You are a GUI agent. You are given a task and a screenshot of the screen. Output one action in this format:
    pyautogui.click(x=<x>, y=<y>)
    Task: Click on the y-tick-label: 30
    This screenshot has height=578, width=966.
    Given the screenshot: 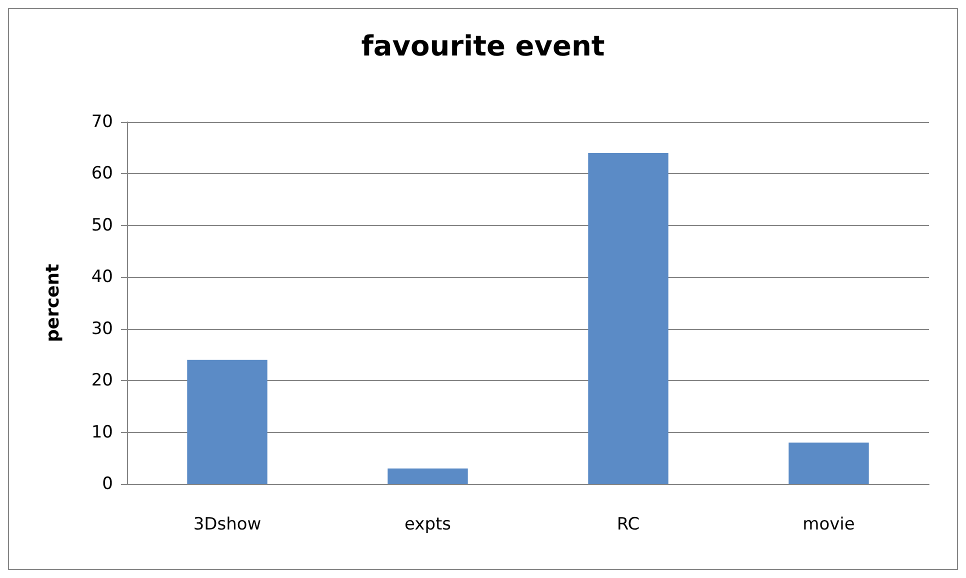 What is the action you would take?
    pyautogui.click(x=102, y=328)
    